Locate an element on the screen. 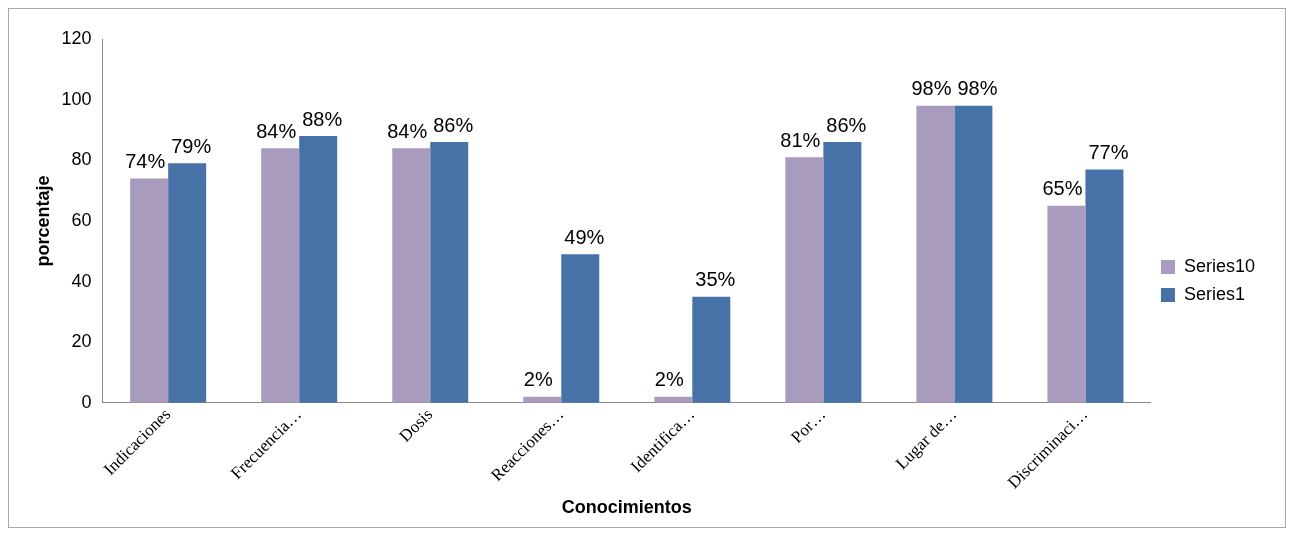  y-tick-label: 0 is located at coordinates (86, 401).